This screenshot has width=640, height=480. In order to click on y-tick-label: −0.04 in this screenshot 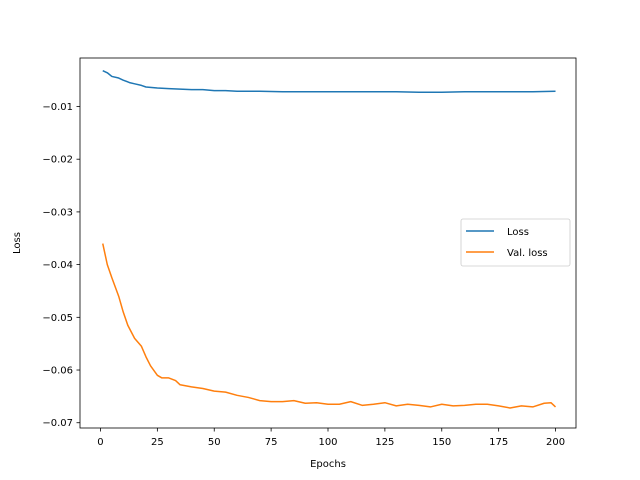, I will do `click(57, 265)`.